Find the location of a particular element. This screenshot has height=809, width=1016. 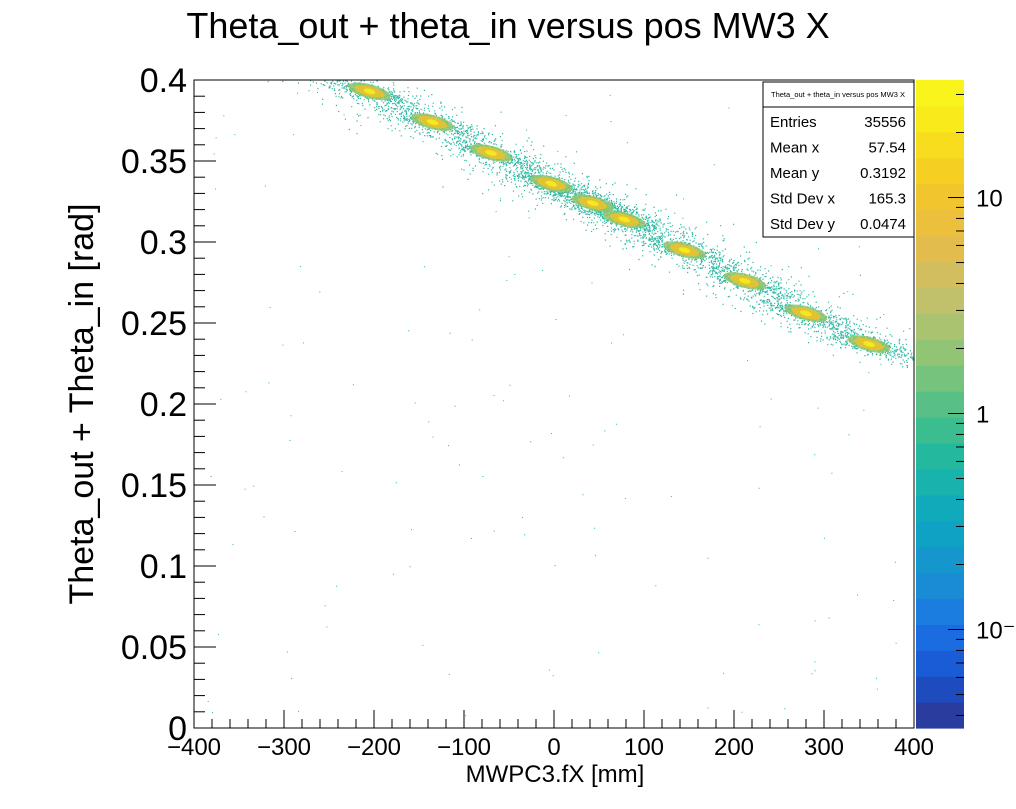

colorbar: 10 1 10⁻¹ is located at coordinates (966, 404).